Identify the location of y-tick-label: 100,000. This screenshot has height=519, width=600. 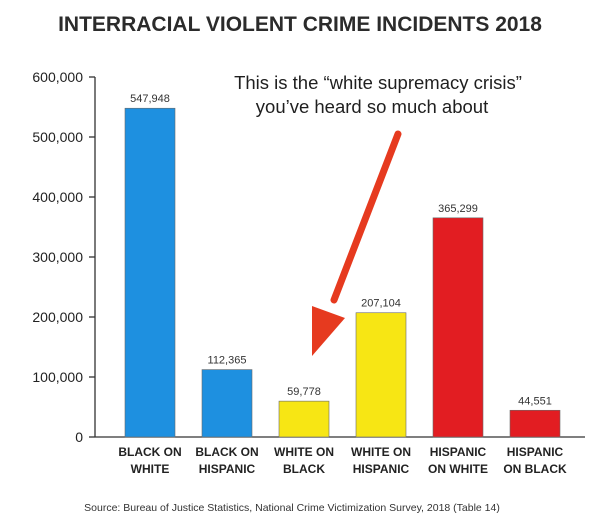
(57, 377).